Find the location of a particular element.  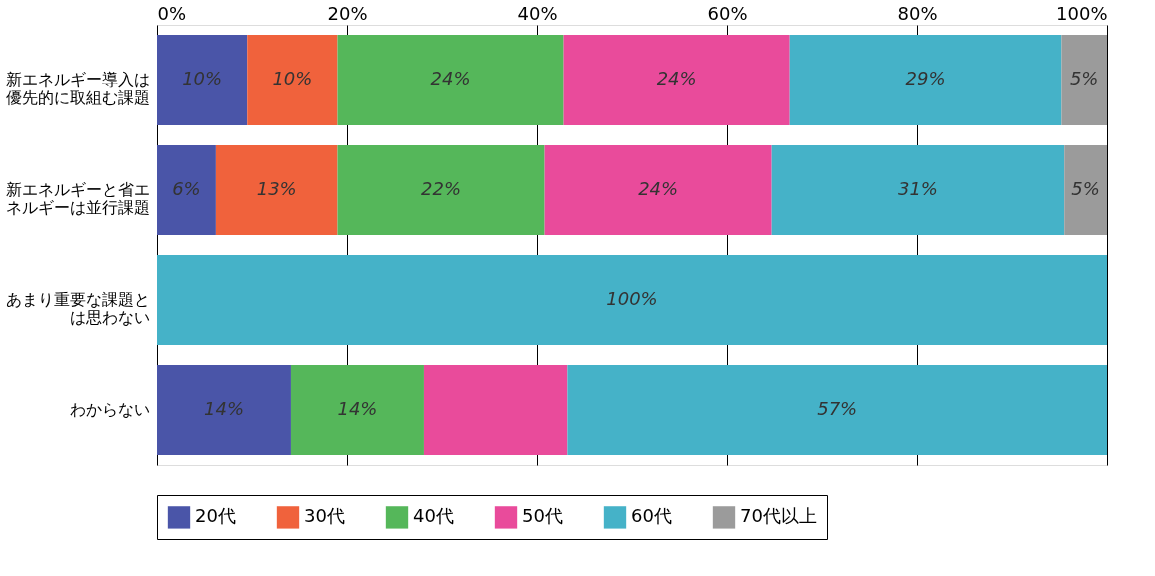

y-tick-label: 新エネルギー導入は優先的に取組む課題 is located at coordinates (77, 88).